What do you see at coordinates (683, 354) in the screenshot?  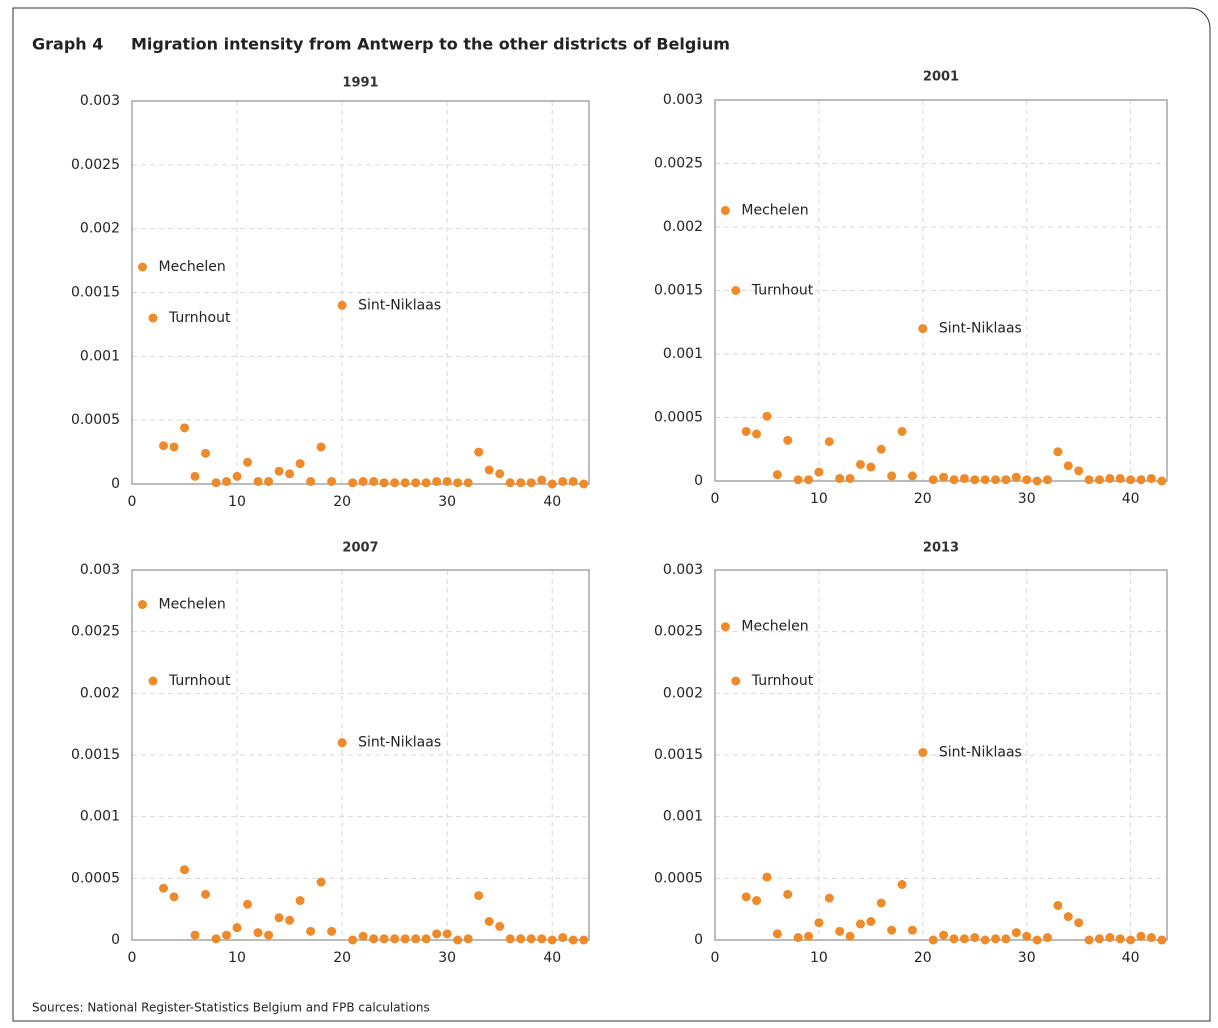 I see `y-tick-label: 0.001` at bounding box center [683, 354].